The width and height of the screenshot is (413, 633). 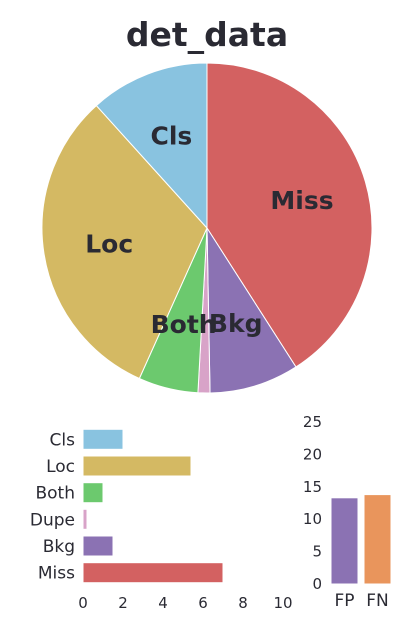 What do you see at coordinates (243, 603) in the screenshot?
I see `hbar-xtick-label: 8` at bounding box center [243, 603].